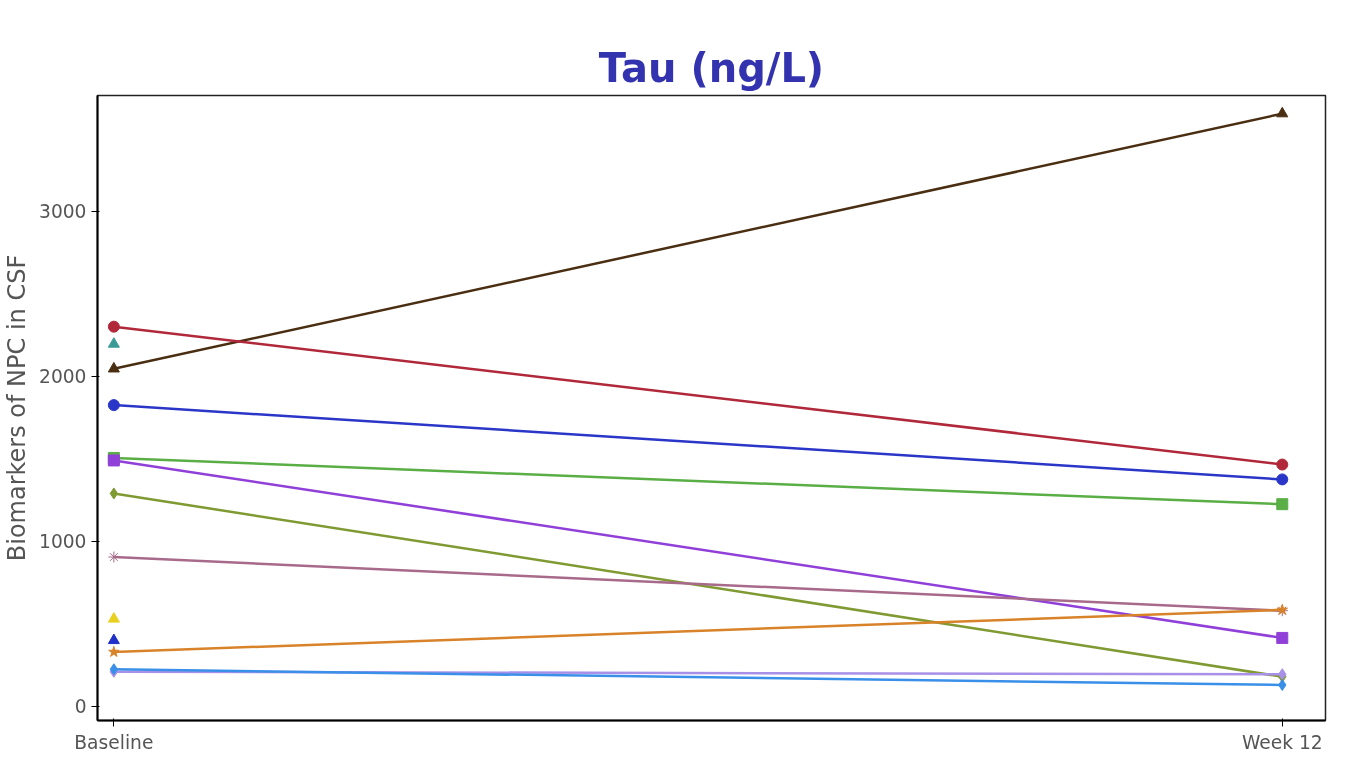 The width and height of the screenshot is (1352, 777). I want to click on chart-title: Tau (ng/L), so click(711, 67).